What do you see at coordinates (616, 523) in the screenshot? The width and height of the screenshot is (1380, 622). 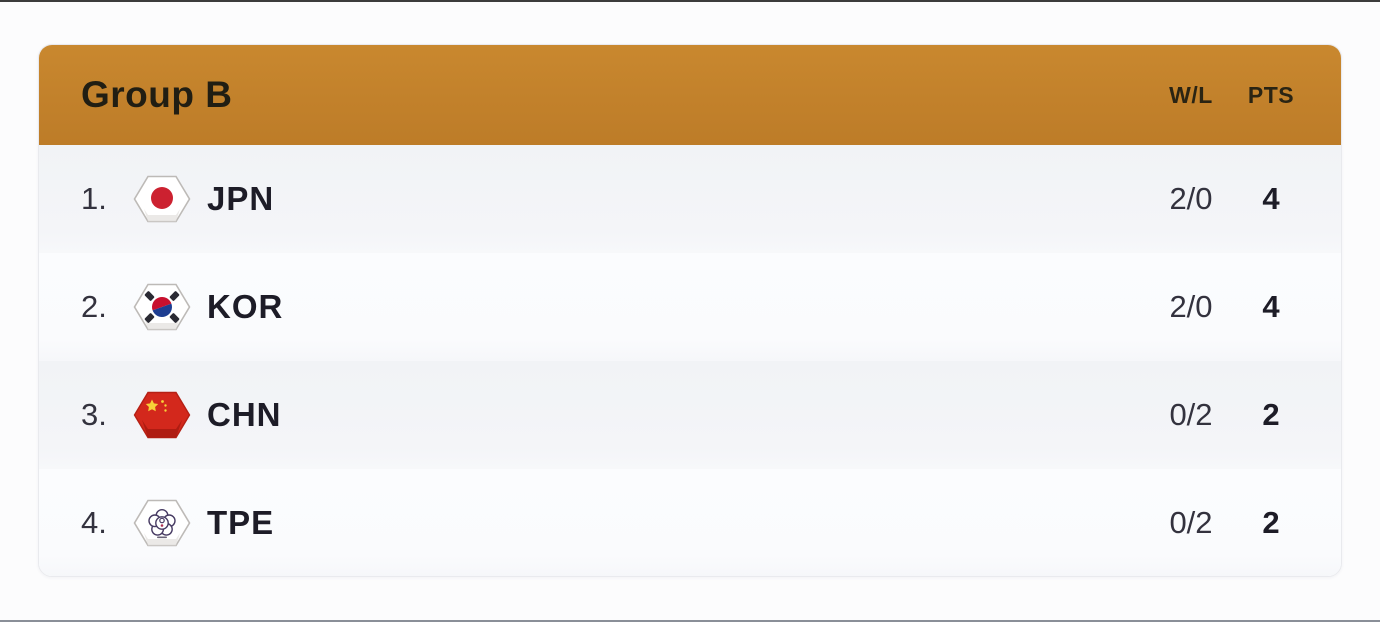 I see `team-cell: 4.` at bounding box center [616, 523].